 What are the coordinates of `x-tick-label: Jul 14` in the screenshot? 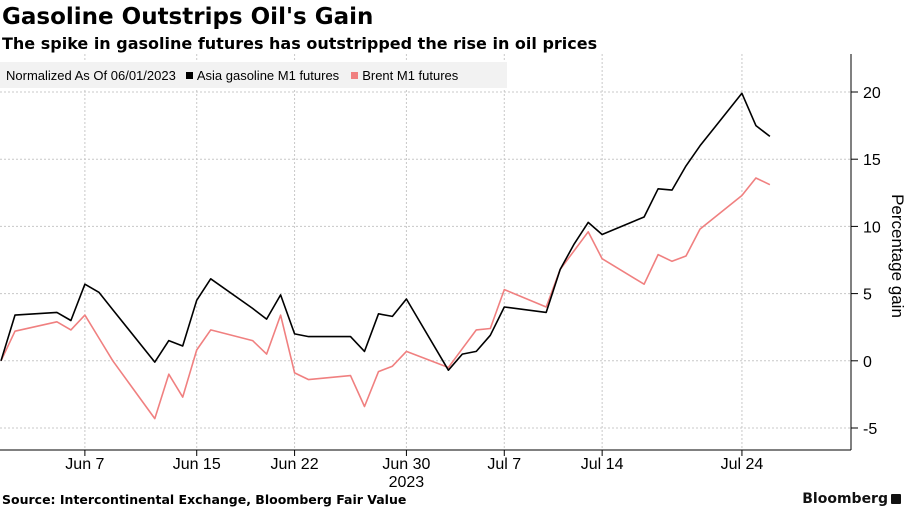 It's located at (602, 464).